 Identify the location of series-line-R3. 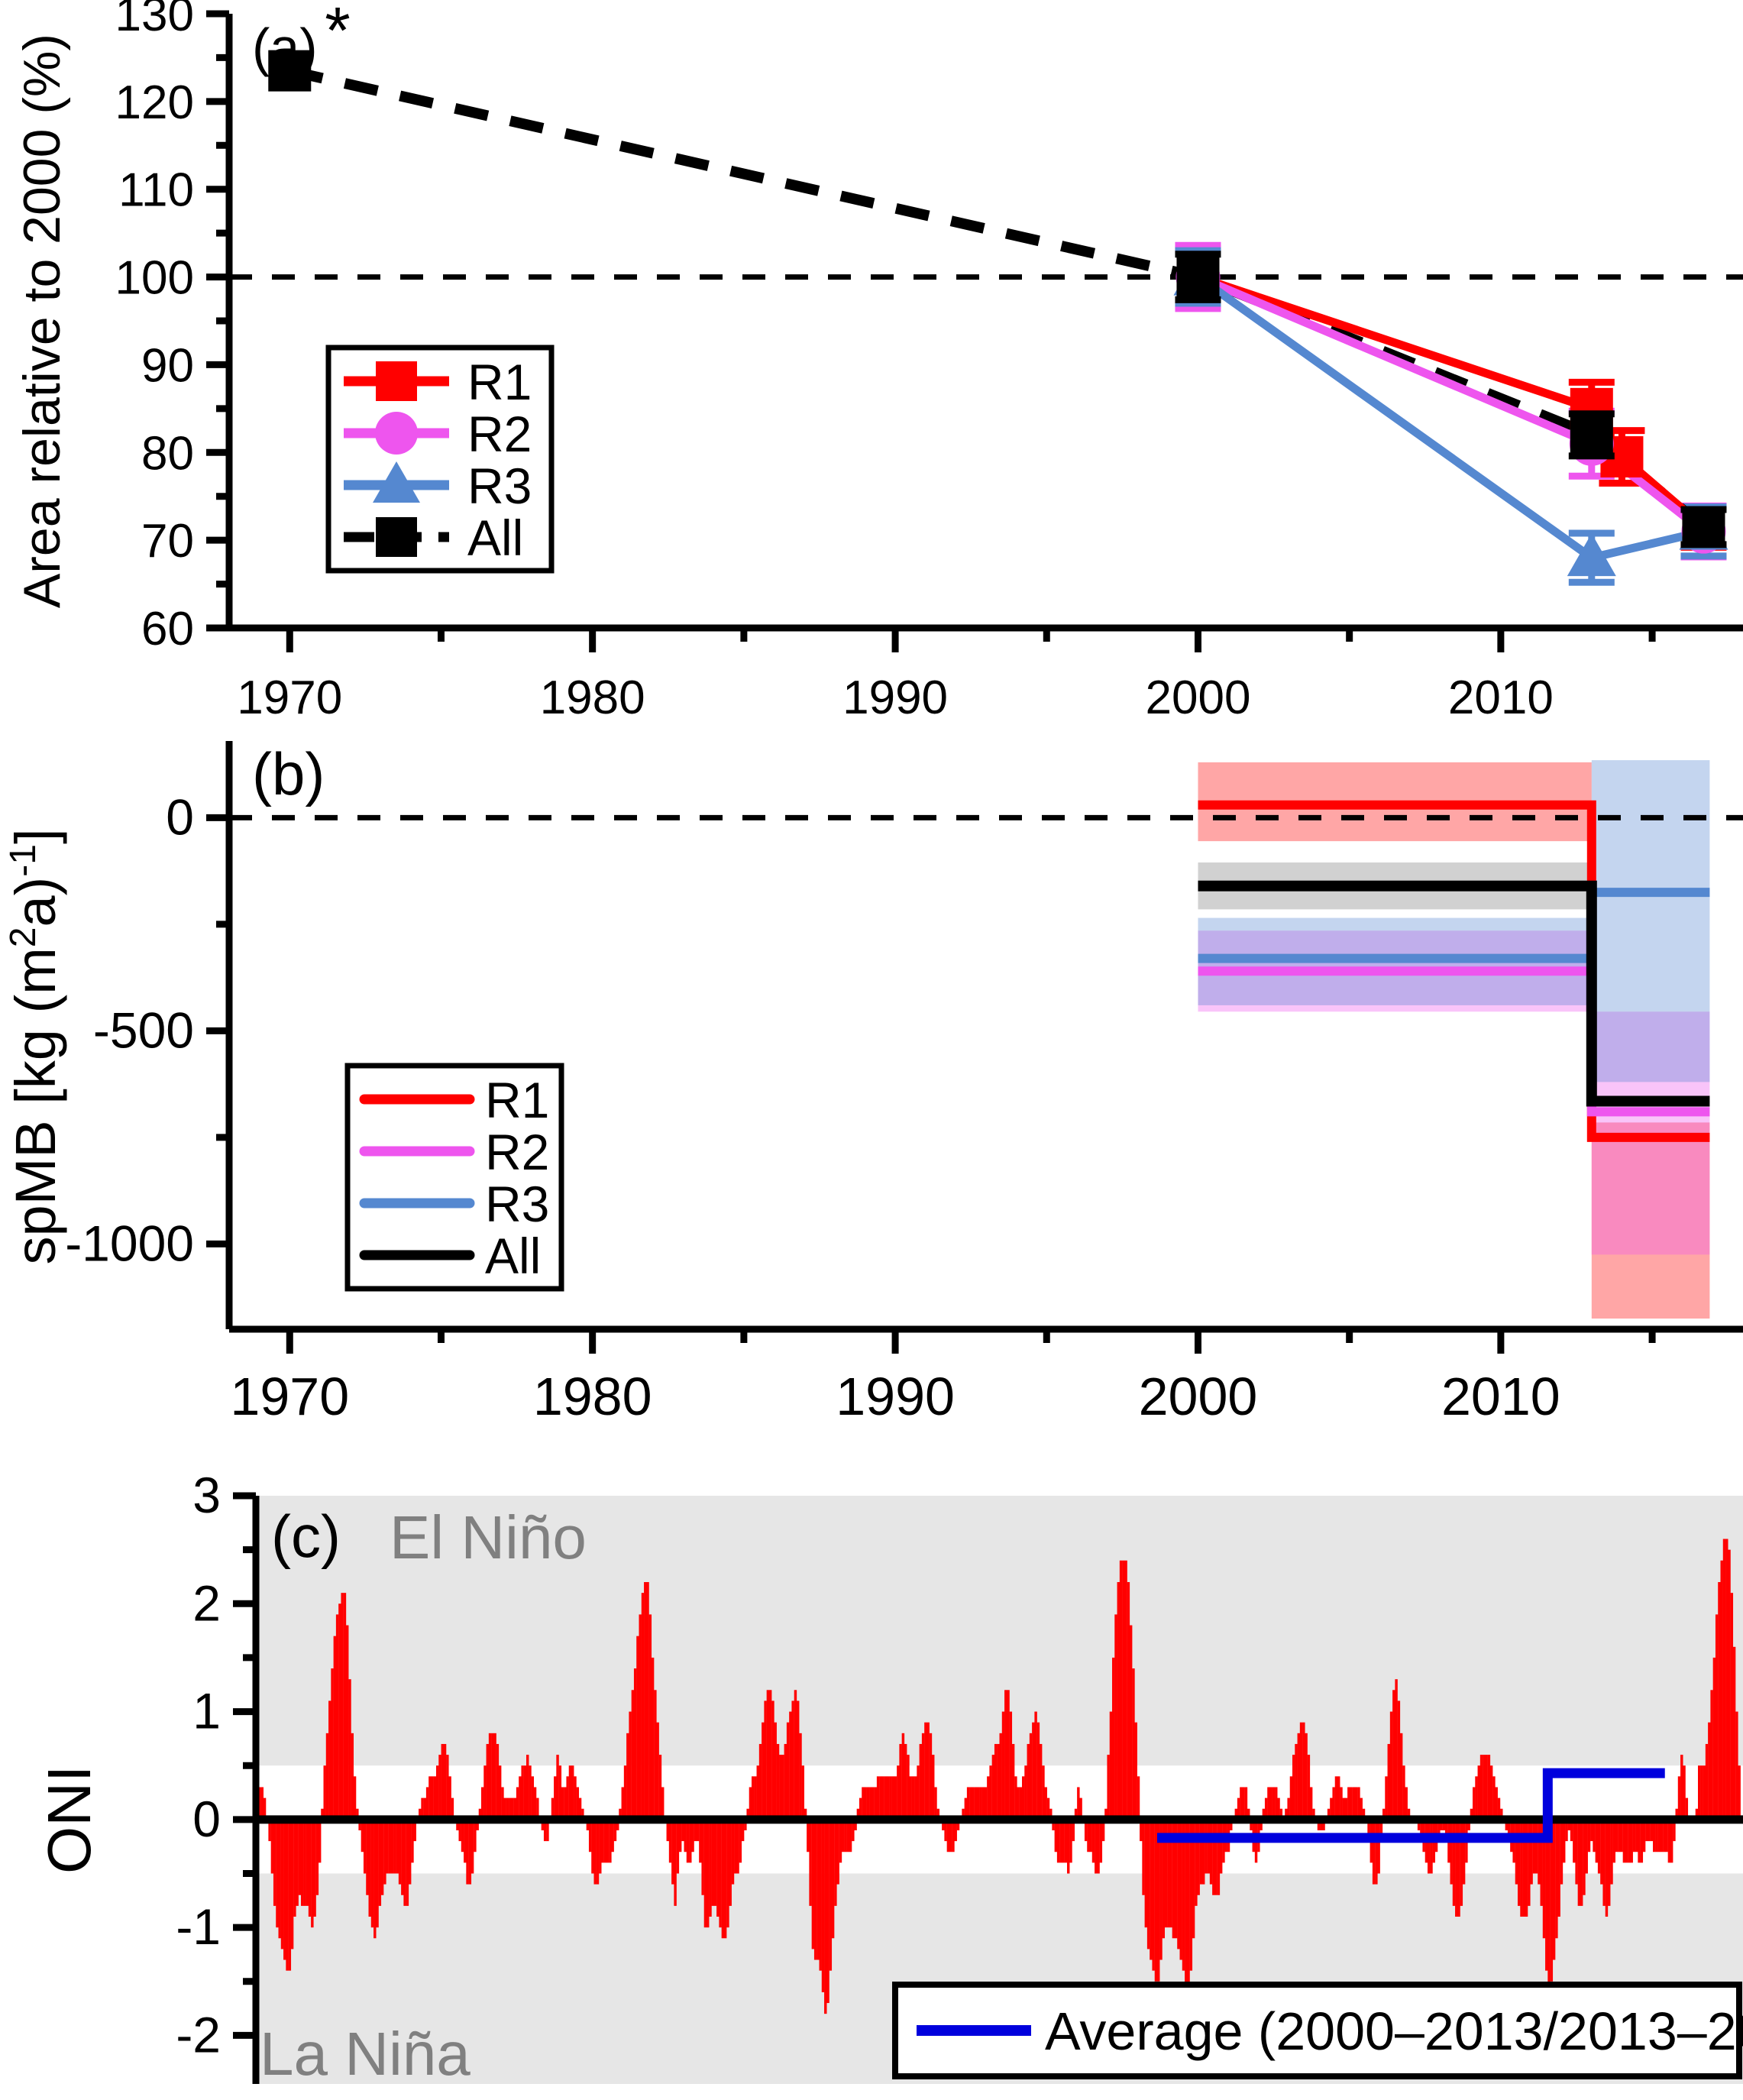
(1450, 418).